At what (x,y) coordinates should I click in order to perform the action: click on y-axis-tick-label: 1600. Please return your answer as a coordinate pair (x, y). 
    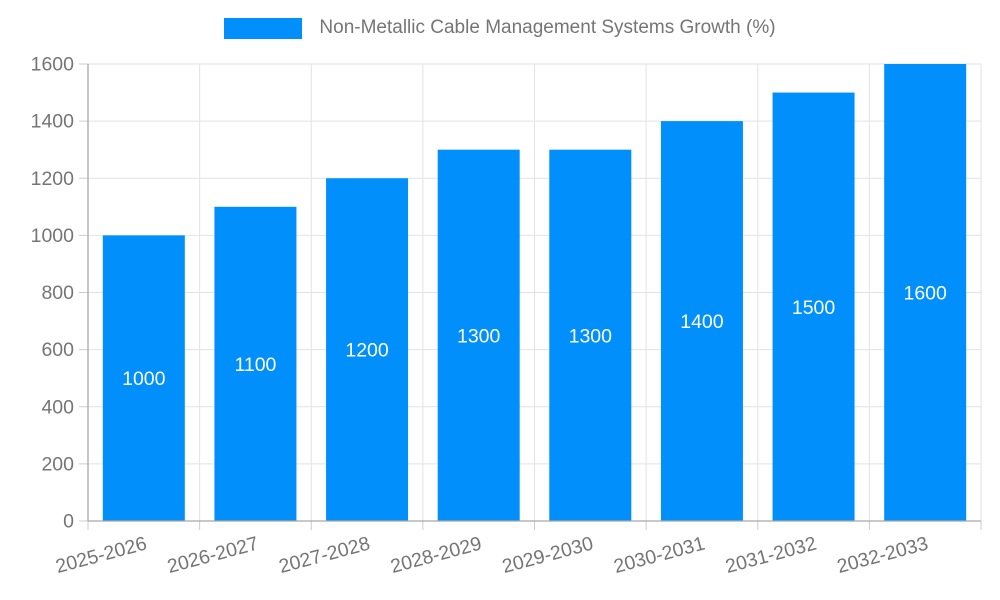
    Looking at the image, I should click on (53, 65).